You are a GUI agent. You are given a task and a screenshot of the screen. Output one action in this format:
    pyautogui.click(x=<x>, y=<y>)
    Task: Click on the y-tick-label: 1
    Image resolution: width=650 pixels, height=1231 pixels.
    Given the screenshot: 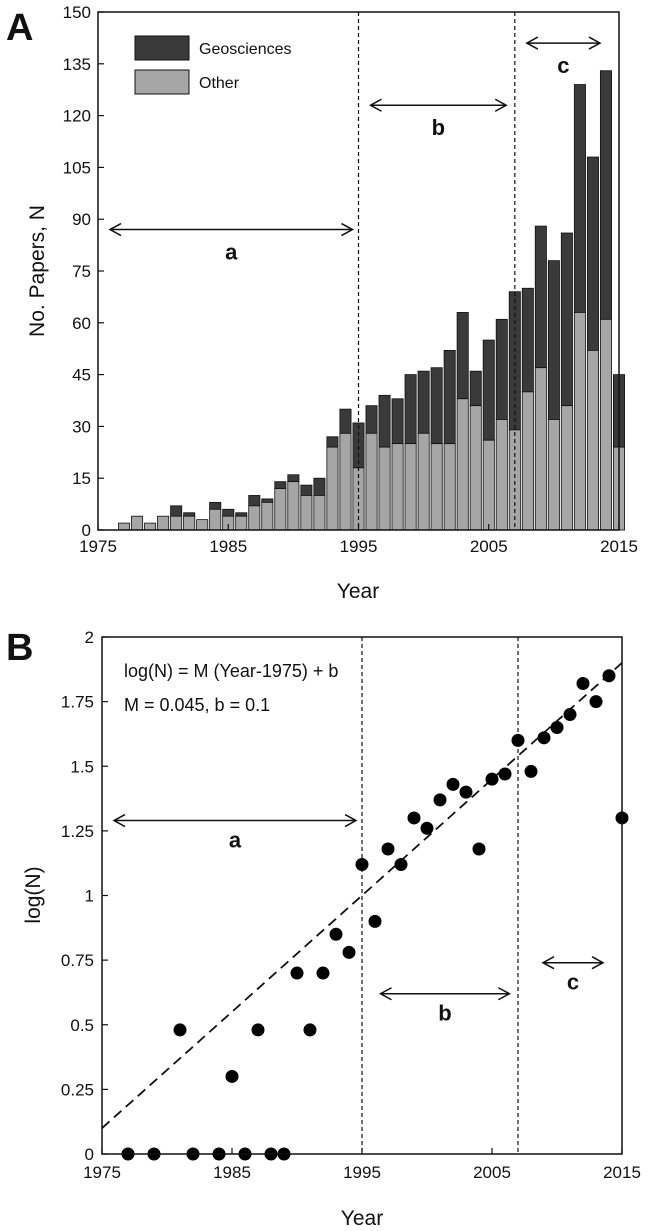 What is the action you would take?
    pyautogui.click(x=89, y=896)
    